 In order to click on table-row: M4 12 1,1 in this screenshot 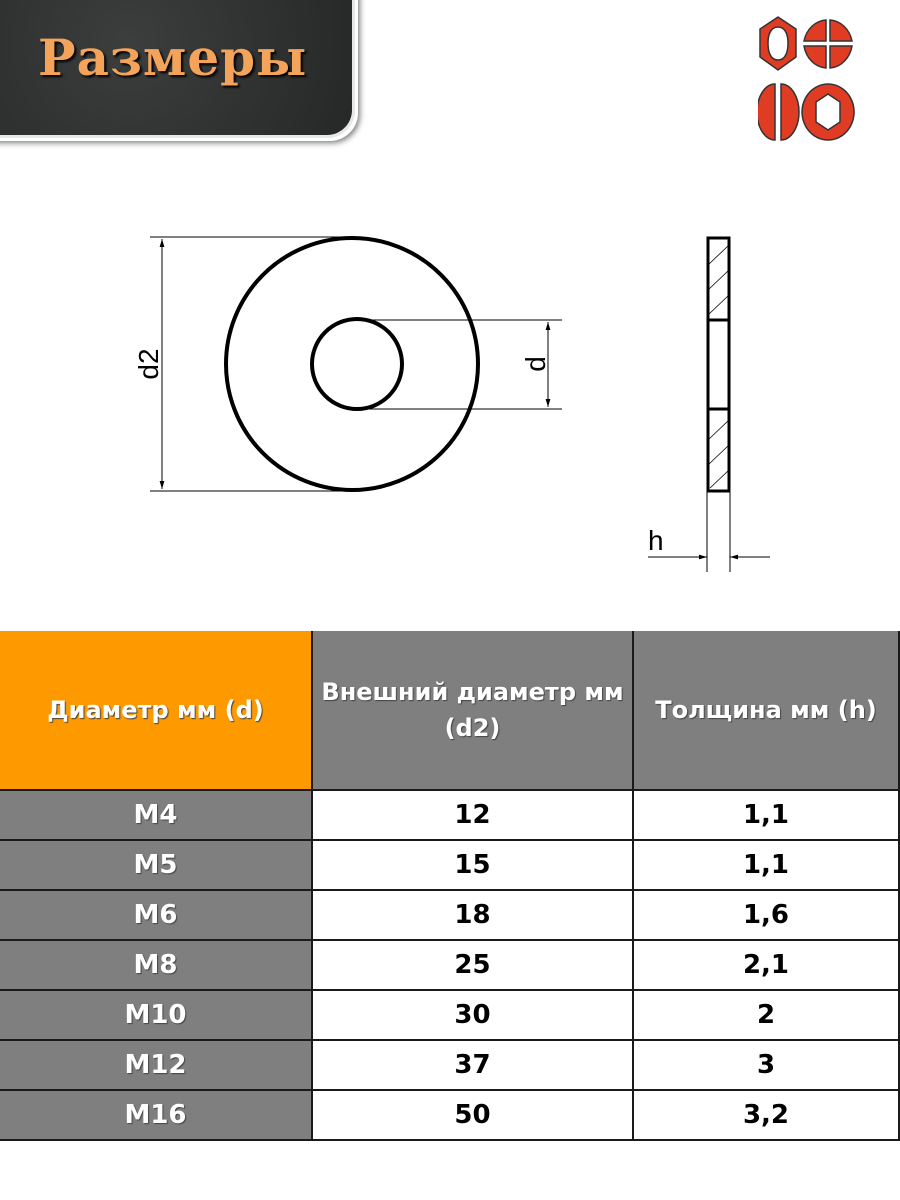, I will do `click(450, 815)`.